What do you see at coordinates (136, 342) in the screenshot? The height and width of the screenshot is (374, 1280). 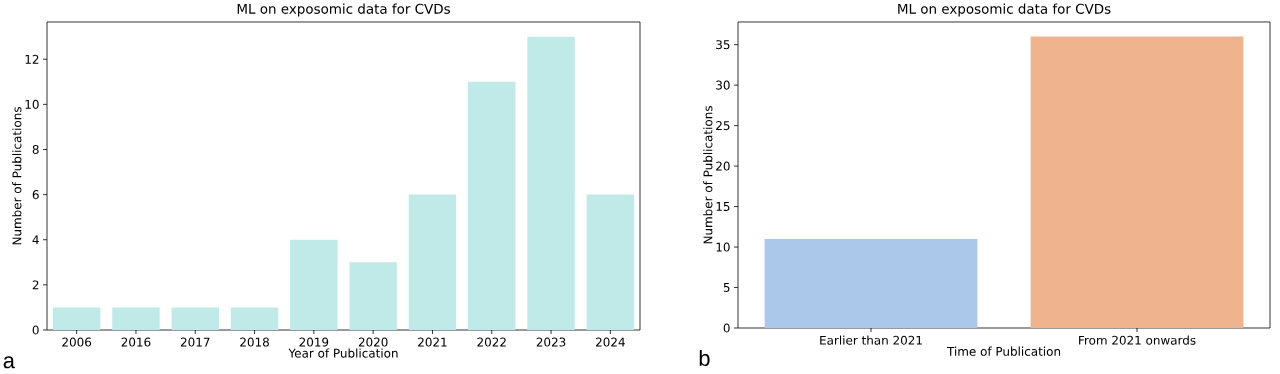 I see `x-tick-label: 2016` at bounding box center [136, 342].